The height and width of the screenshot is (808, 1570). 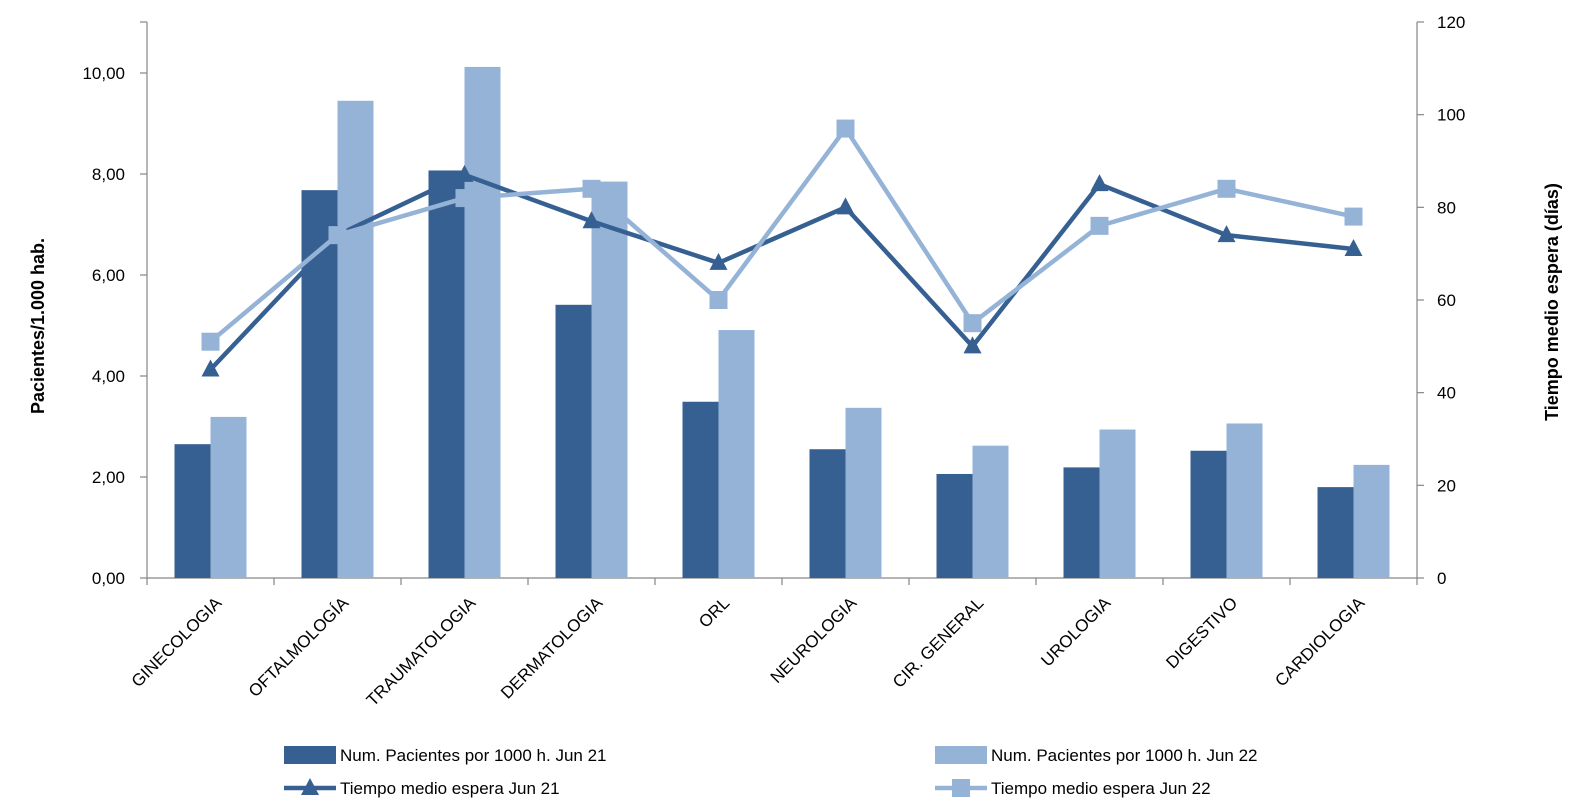 What do you see at coordinates (938, 642) in the screenshot?
I see `x-tick-label: CIR. GENERAL` at bounding box center [938, 642].